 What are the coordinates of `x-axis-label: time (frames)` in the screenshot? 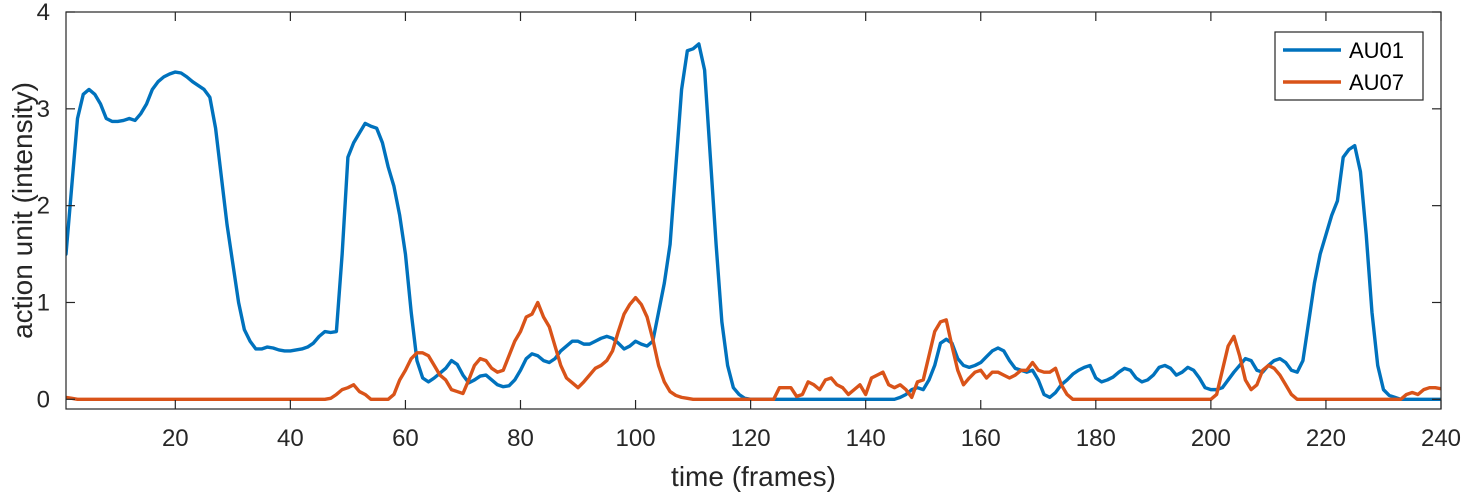 It's located at (753, 476).